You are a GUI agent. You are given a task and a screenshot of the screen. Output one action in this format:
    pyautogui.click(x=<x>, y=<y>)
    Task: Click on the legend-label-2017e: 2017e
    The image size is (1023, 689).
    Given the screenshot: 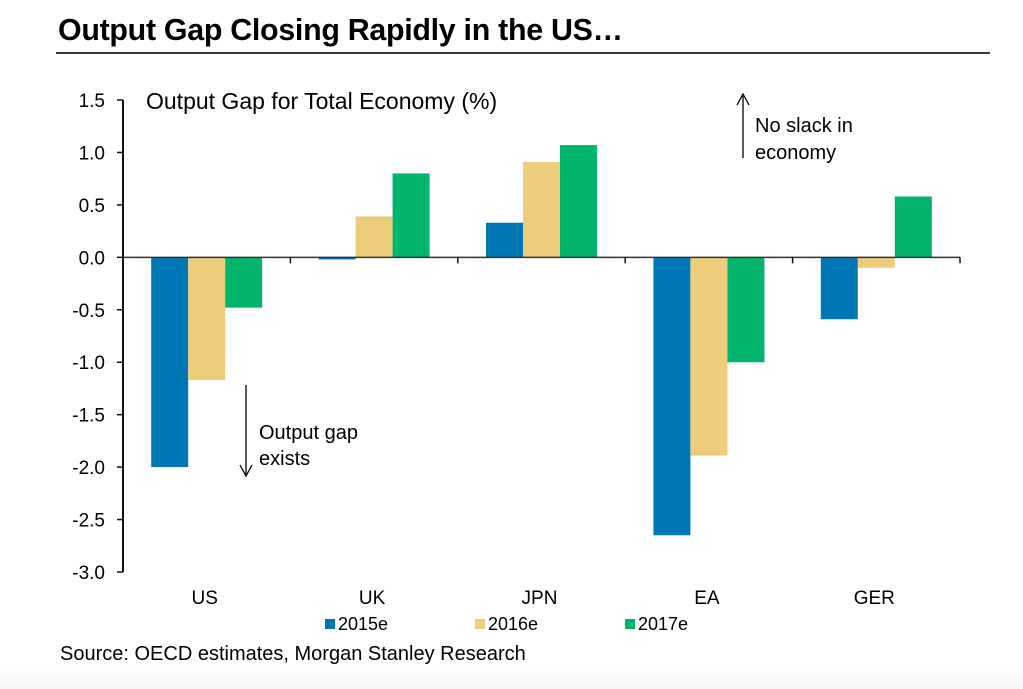 What is the action you would take?
    pyautogui.click(x=663, y=624)
    